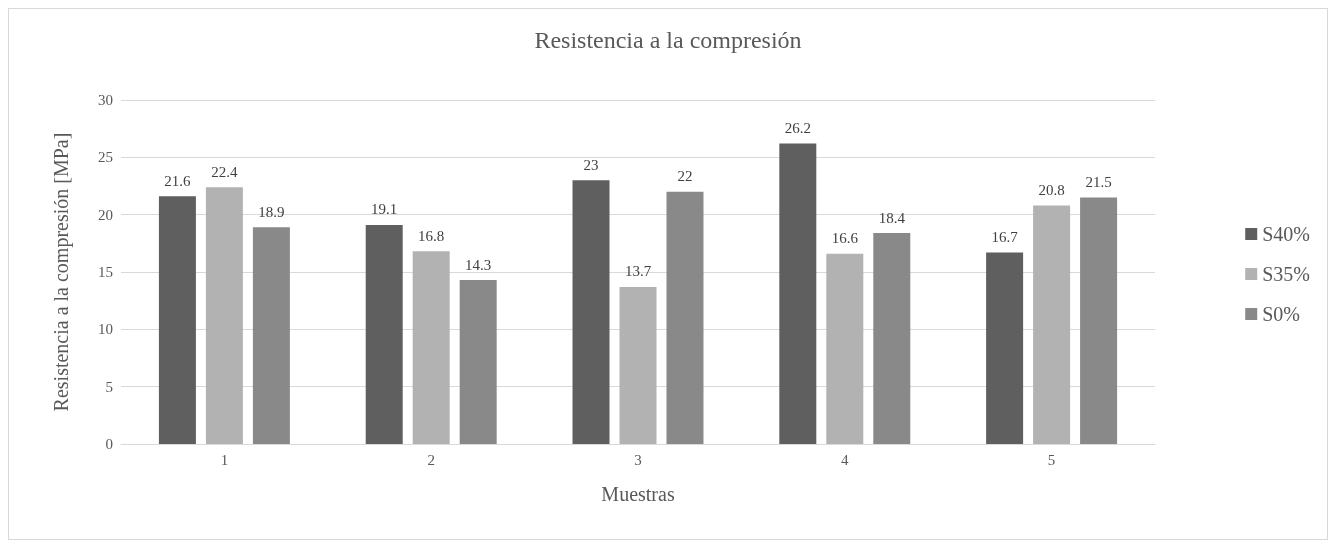 This screenshot has width=1338, height=550. Describe the element at coordinates (892, 217) in the screenshot. I see `data-label: 18.4` at that location.